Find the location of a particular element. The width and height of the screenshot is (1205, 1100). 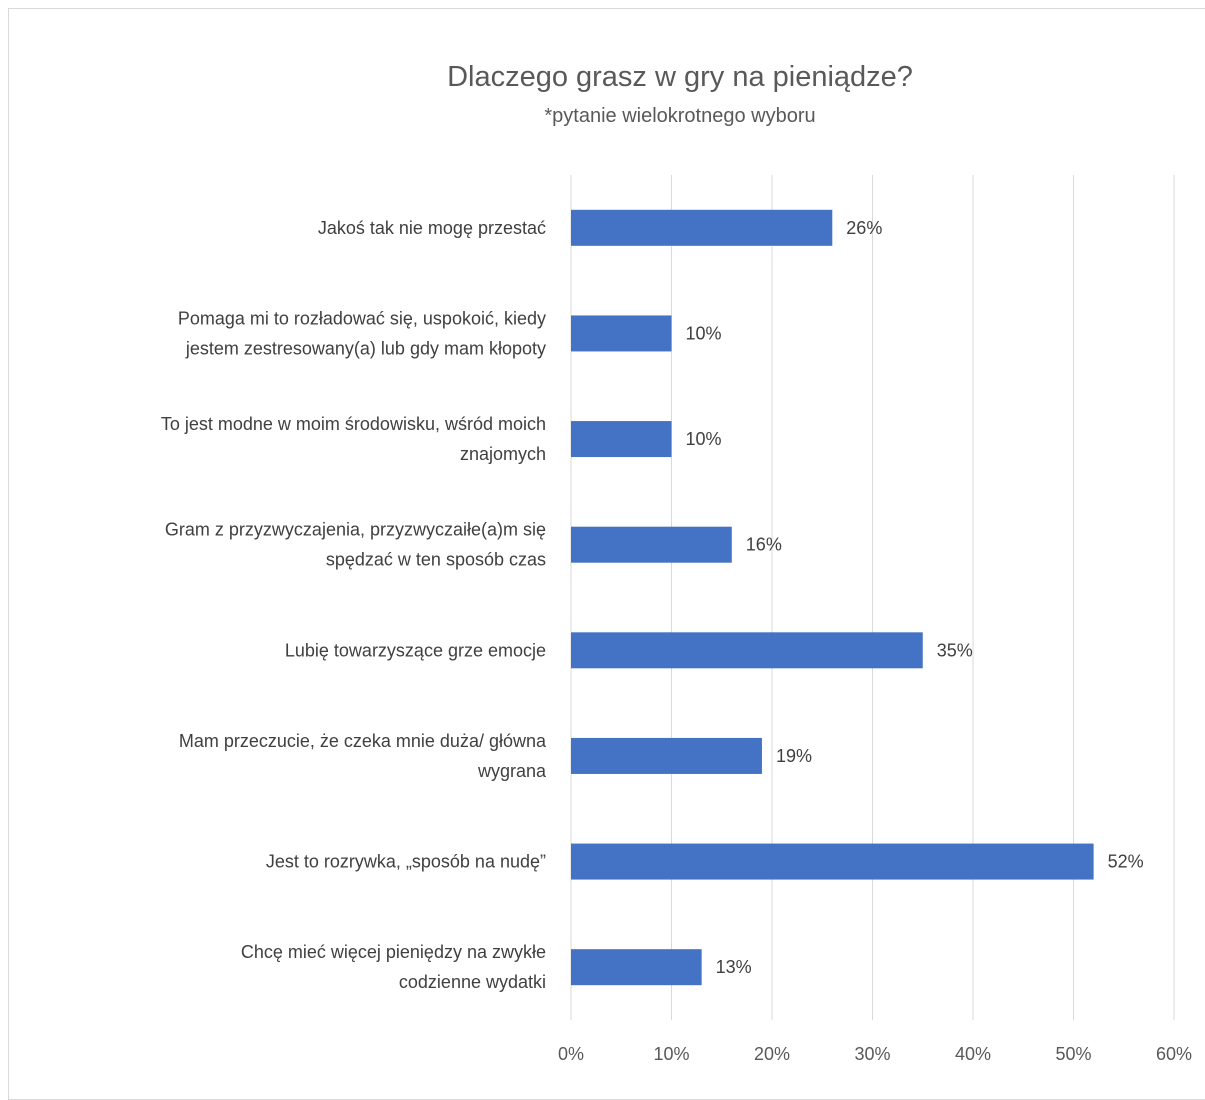

category-label: Lubię towarzyszące grze emocje is located at coordinates (415, 650).